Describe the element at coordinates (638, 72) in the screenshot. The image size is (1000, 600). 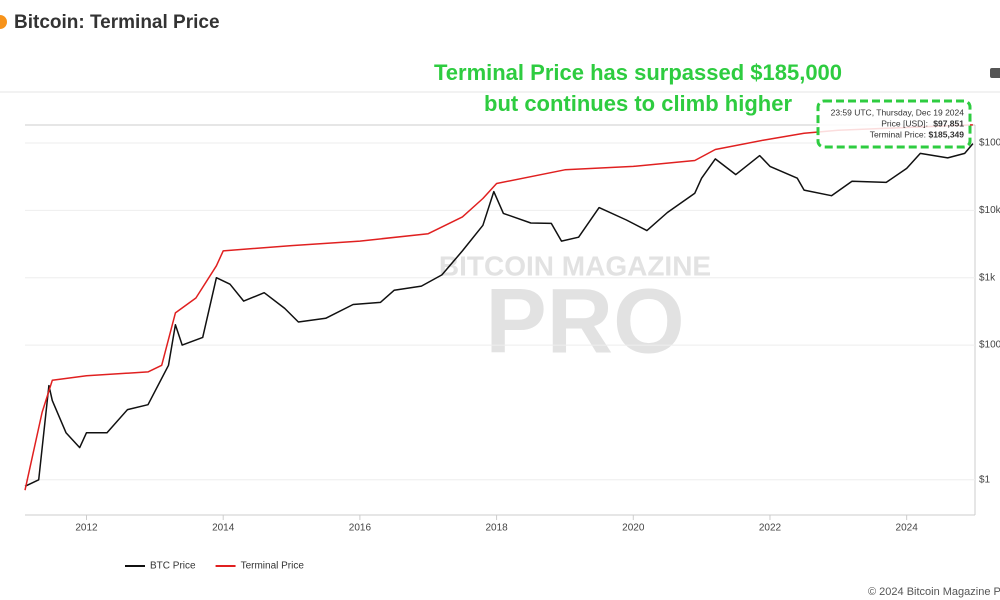
I see `annotation-line: Terminal Price has surpassed $185,000` at that location.